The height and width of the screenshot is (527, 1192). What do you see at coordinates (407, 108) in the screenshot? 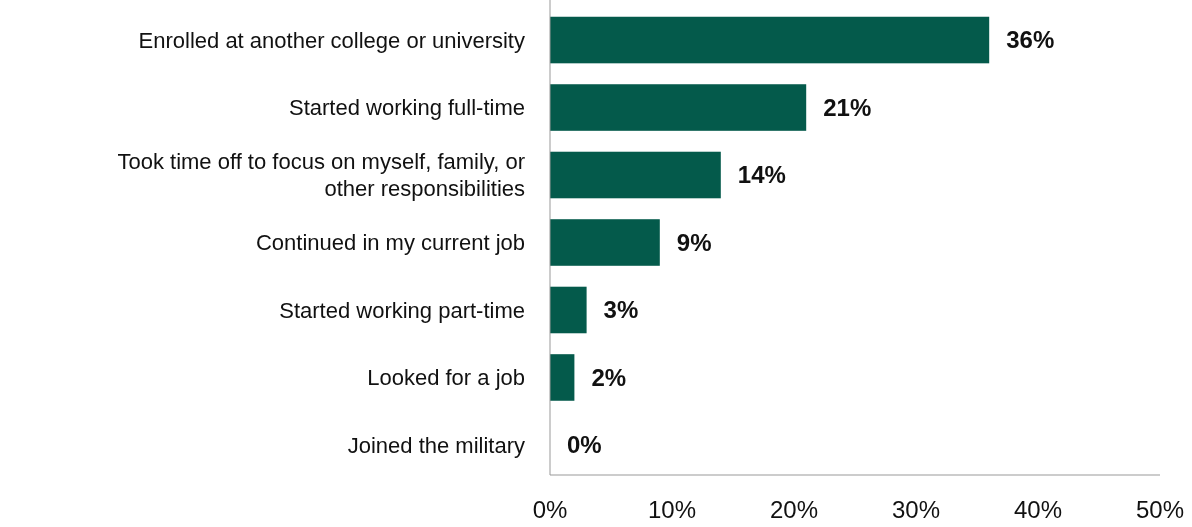
I see `y-tick-label: Started working full-time` at bounding box center [407, 108].